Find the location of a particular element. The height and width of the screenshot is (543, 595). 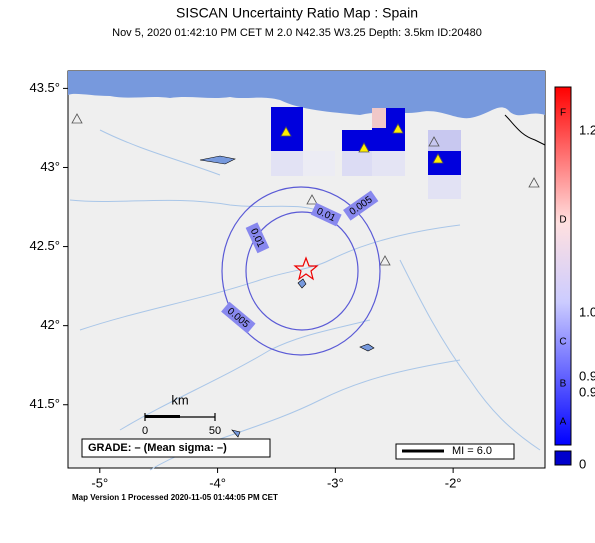

x-tick-label: -5° is located at coordinates (99, 482).